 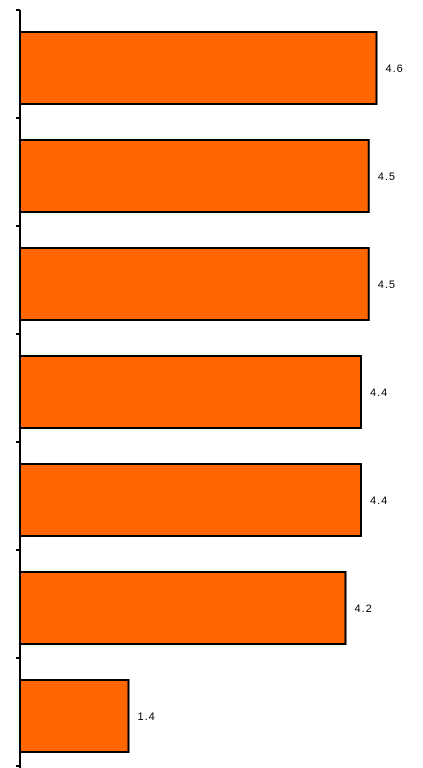 What do you see at coordinates (395, 69) in the screenshot?
I see `data-label-1: 4.6` at bounding box center [395, 69].